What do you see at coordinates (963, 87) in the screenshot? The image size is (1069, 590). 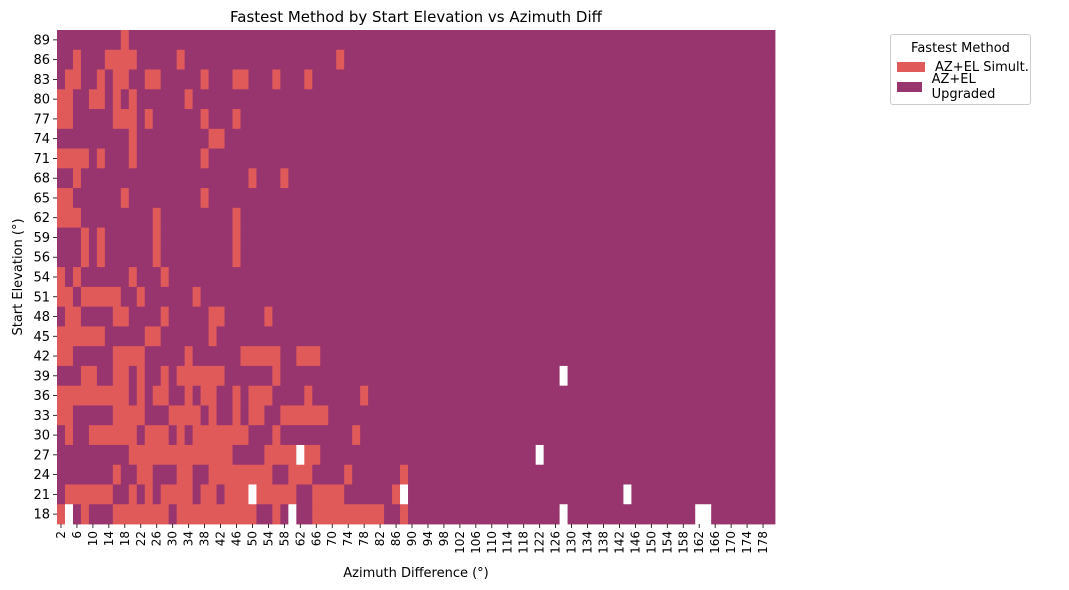 I see `legend-item-upgraded: AZ+EL Upgraded` at bounding box center [963, 87].